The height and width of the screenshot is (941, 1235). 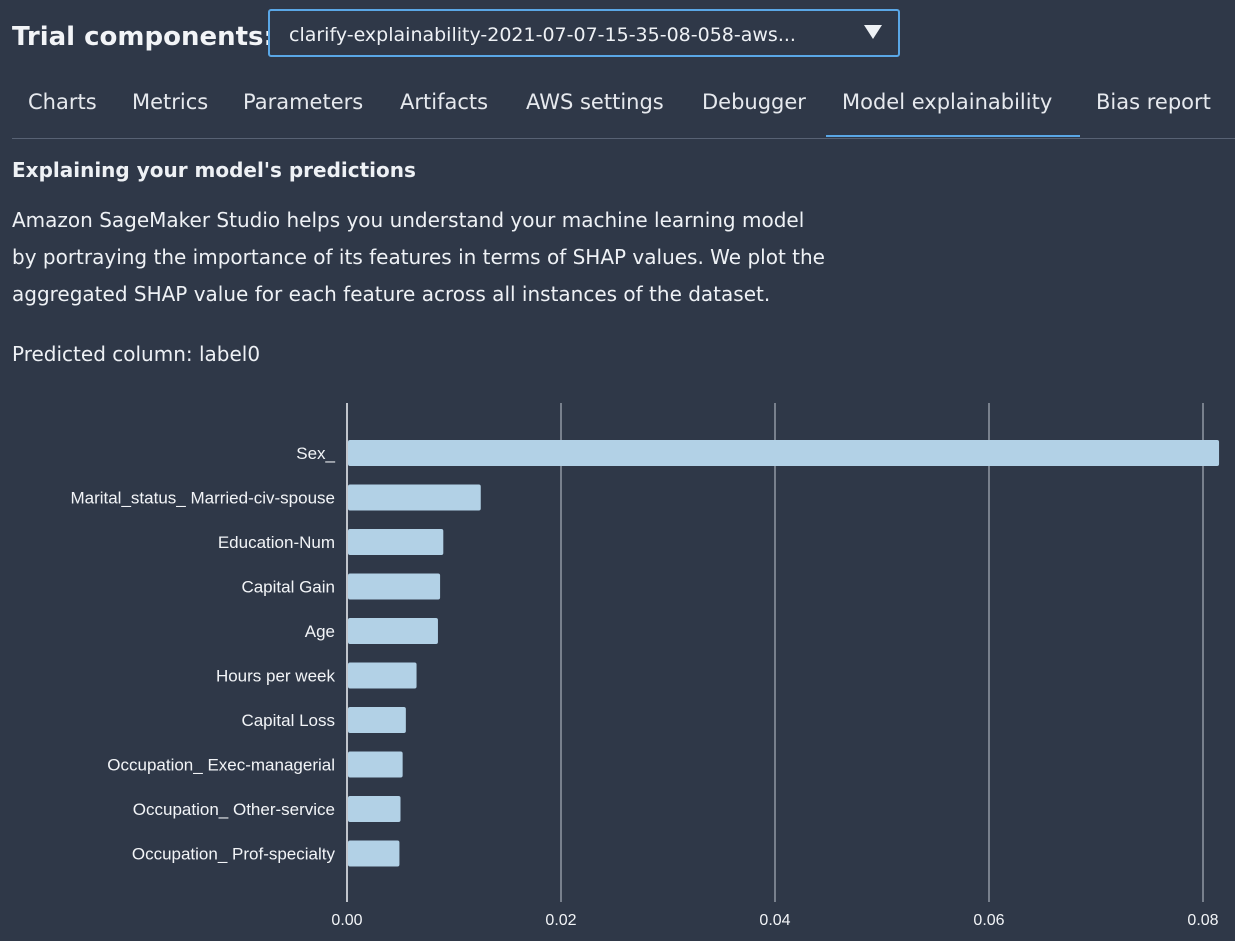 I want to click on category-label: Occupation_ Other-service, so click(x=234, y=809).